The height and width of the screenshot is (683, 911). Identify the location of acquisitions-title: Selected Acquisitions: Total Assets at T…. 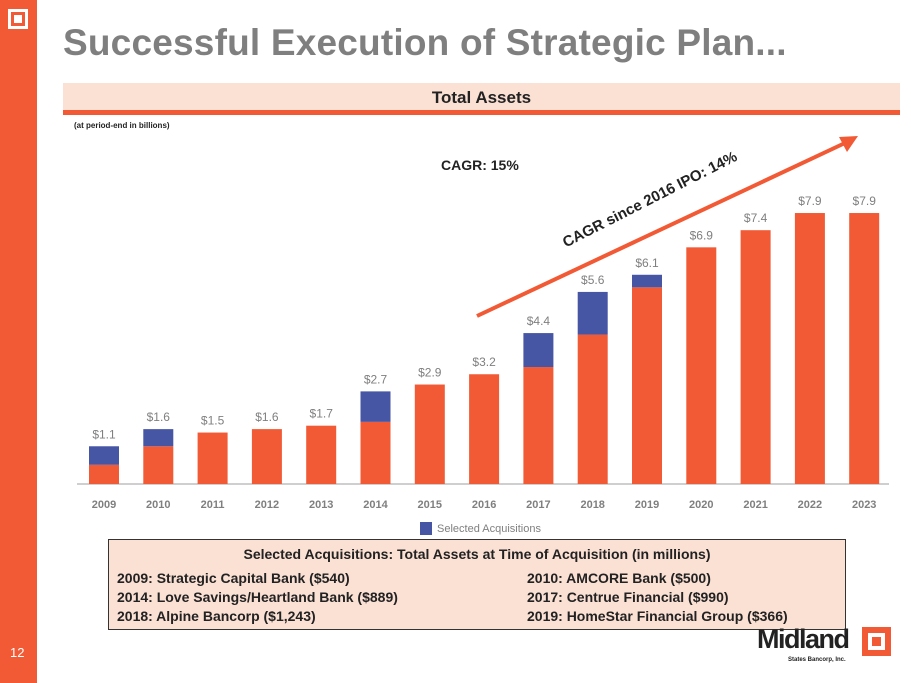
(477, 554).